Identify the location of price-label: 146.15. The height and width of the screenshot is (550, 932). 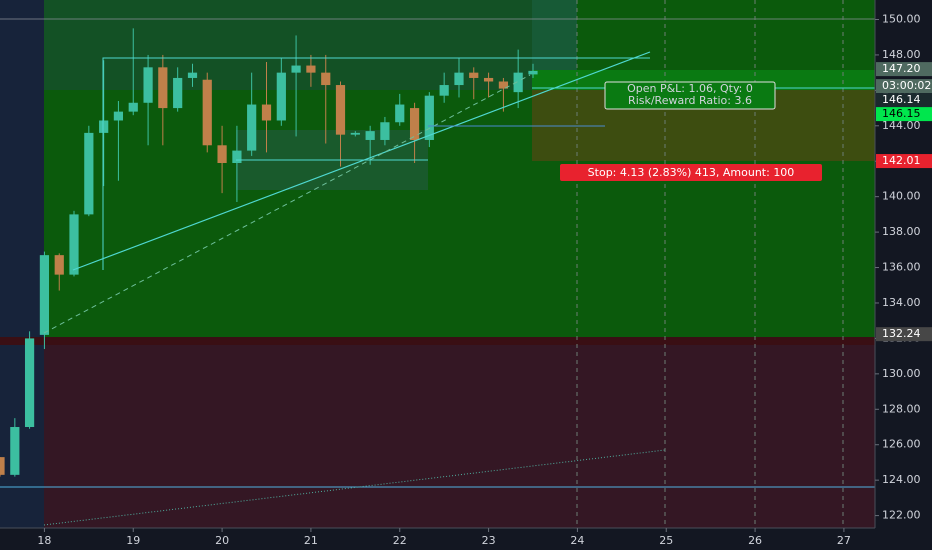
(901, 113).